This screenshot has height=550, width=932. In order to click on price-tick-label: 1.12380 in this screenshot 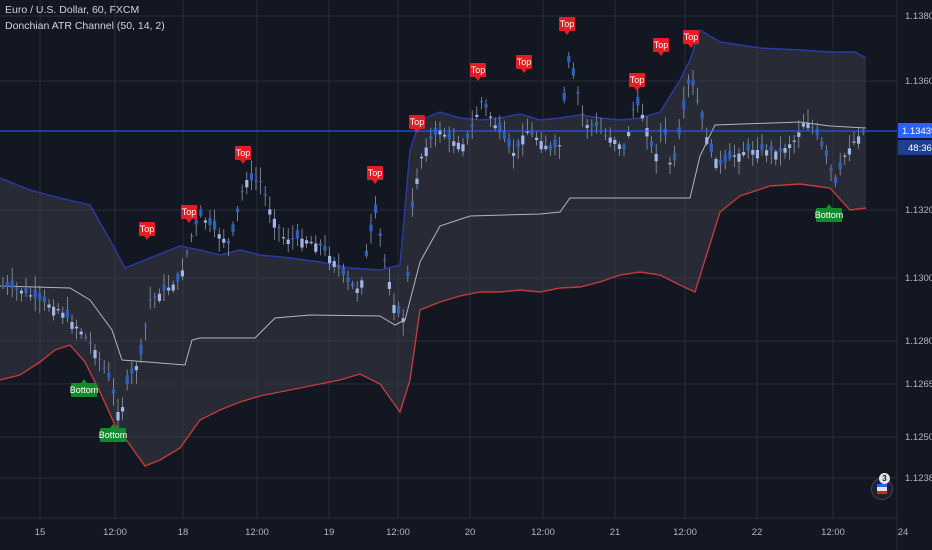, I will do `click(918, 478)`.